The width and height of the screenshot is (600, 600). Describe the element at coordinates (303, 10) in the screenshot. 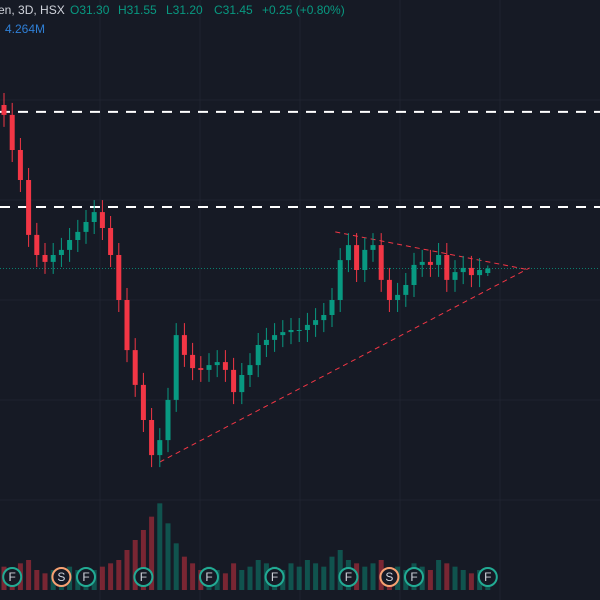

I see `change: +0.25 (+0.80%)` at that location.